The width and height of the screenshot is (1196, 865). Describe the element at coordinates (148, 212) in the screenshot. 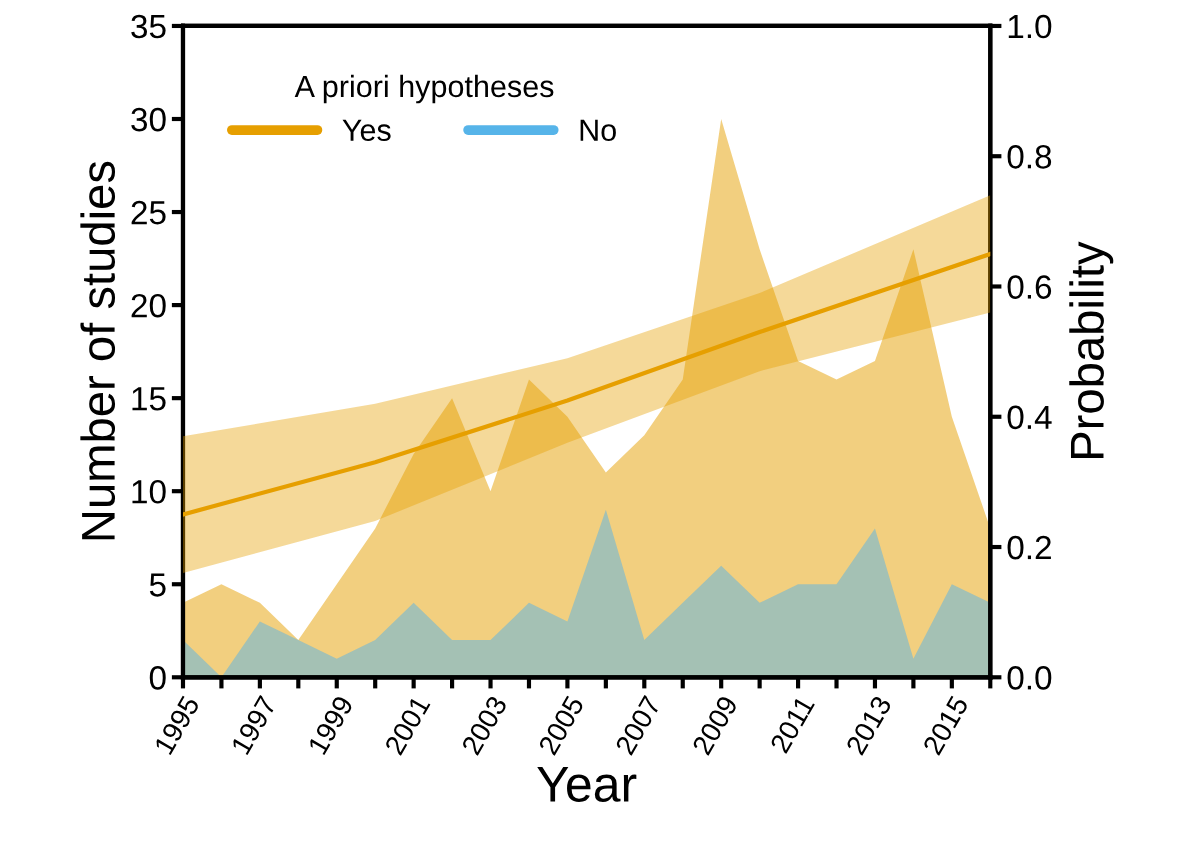

I see `y-tick-label: 25` at that location.